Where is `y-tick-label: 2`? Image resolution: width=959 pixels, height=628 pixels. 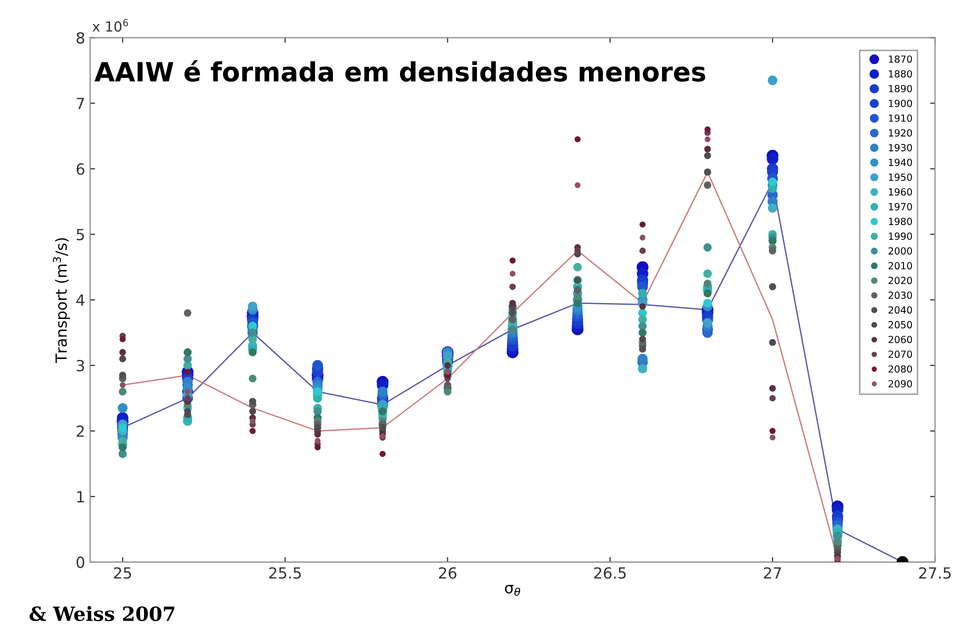 y-tick-label: 2 is located at coordinates (80, 431).